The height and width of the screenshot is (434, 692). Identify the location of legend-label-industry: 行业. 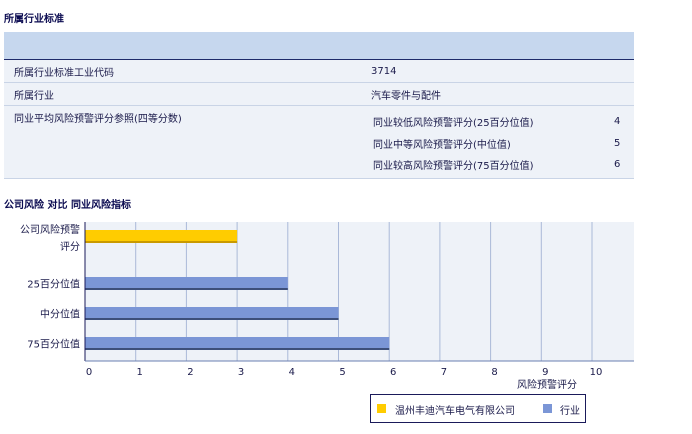
(570, 411).